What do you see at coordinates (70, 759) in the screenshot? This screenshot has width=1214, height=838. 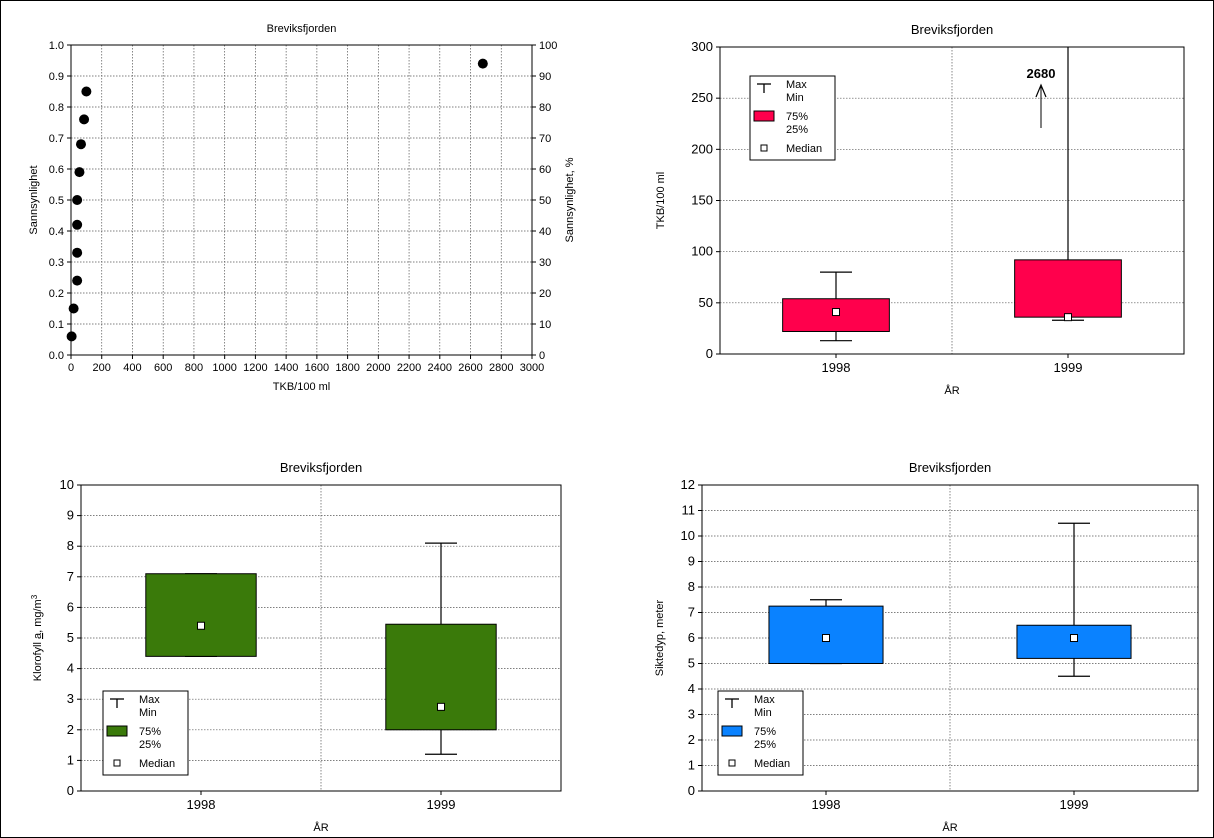 I see `y-tick-label: 1` at bounding box center [70, 759].